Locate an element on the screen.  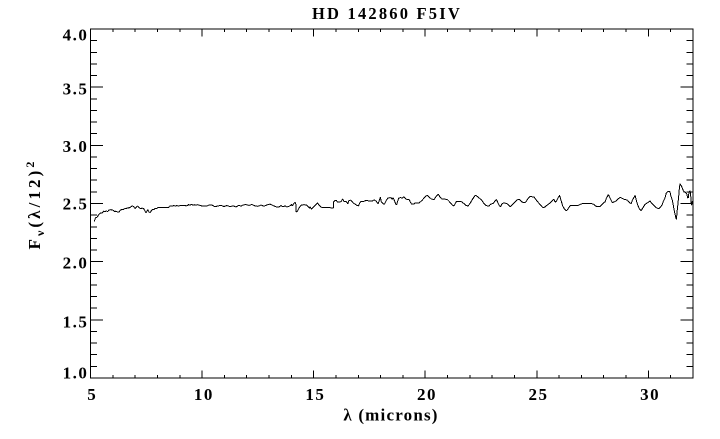
svg-text: 25 is located at coordinates (539, 394).